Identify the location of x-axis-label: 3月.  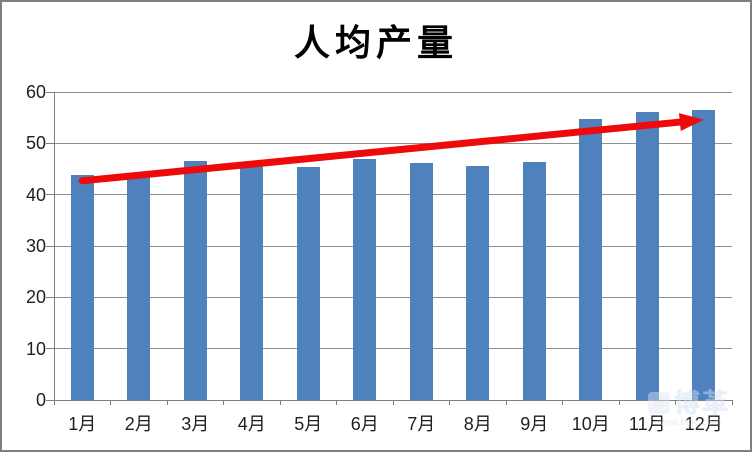
(195, 424).